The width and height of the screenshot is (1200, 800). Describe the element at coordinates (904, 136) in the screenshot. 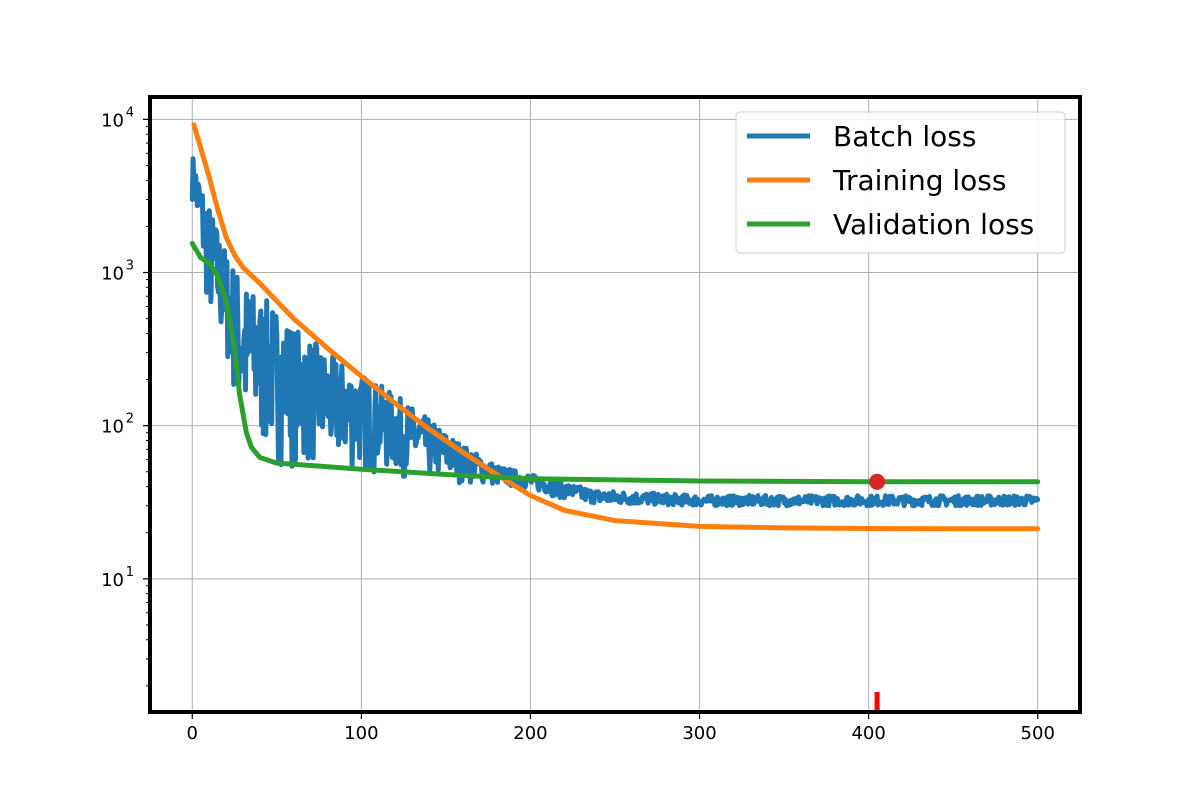

I see `legend-label: Batch loss` at that location.